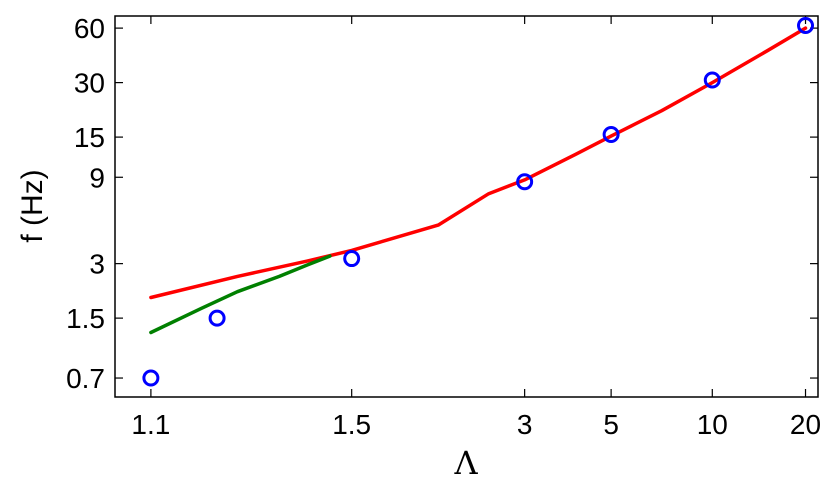 The image size is (830, 486). I want to click on y-tick-label: 60, so click(89, 28).